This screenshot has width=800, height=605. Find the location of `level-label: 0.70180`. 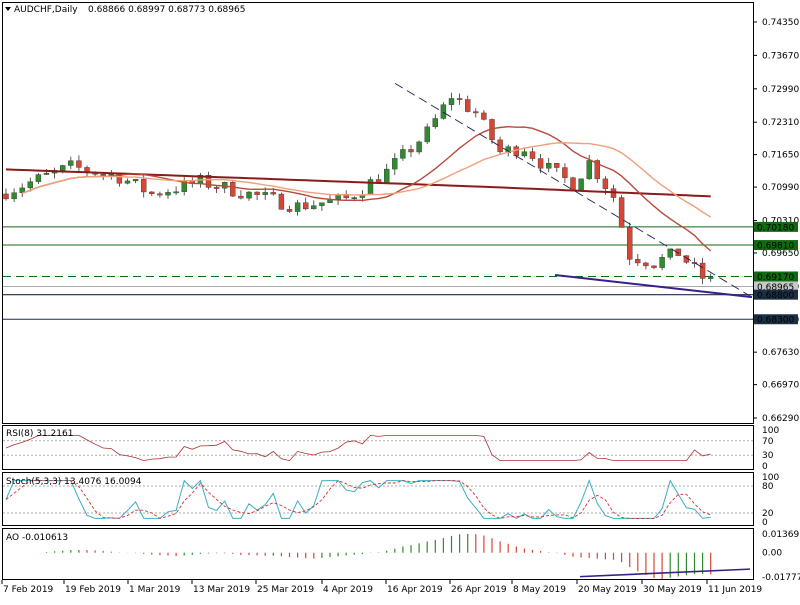

level-label: 0.70180 is located at coordinates (775, 228).